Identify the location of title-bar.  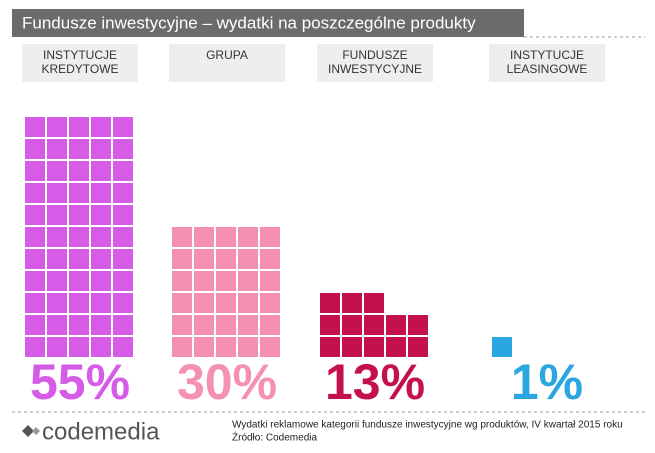
(268, 23).